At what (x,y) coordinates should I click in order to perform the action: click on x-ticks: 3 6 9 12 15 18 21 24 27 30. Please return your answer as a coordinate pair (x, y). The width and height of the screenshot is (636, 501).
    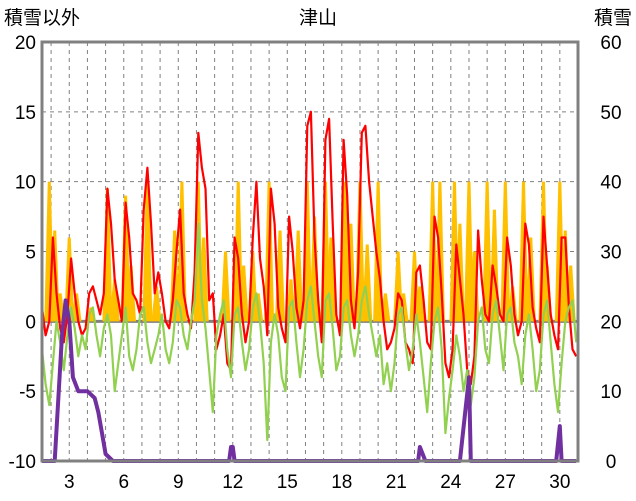
    Looking at the image, I should click on (317, 482).